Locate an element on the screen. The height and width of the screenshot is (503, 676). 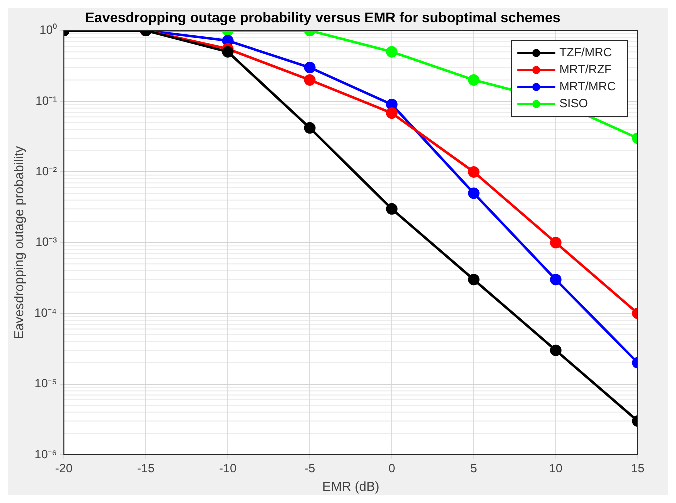
y-tick-label: 10⁰ is located at coordinates (49, 30).